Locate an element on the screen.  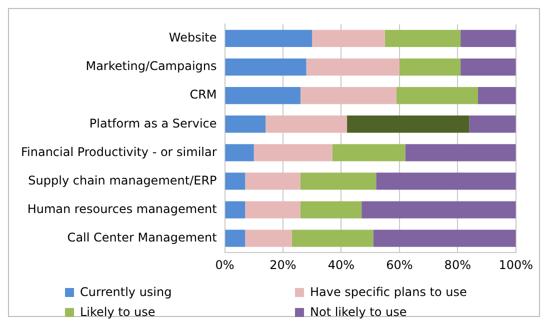
x-tick-label: 20% is located at coordinates (283, 265).